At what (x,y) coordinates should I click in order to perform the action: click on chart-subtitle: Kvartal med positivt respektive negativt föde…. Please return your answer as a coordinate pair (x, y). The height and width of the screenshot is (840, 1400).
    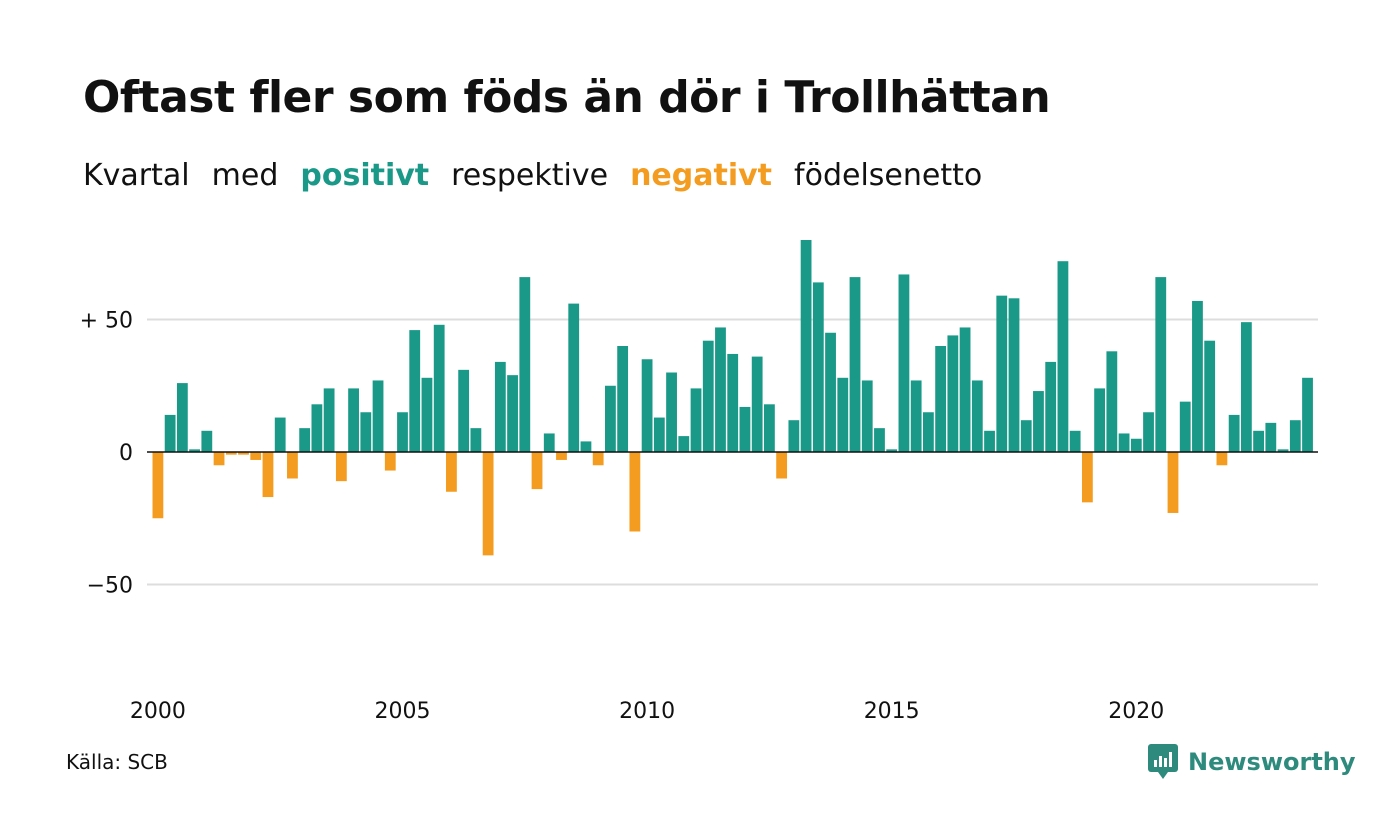
    Looking at the image, I should click on (543, 175).